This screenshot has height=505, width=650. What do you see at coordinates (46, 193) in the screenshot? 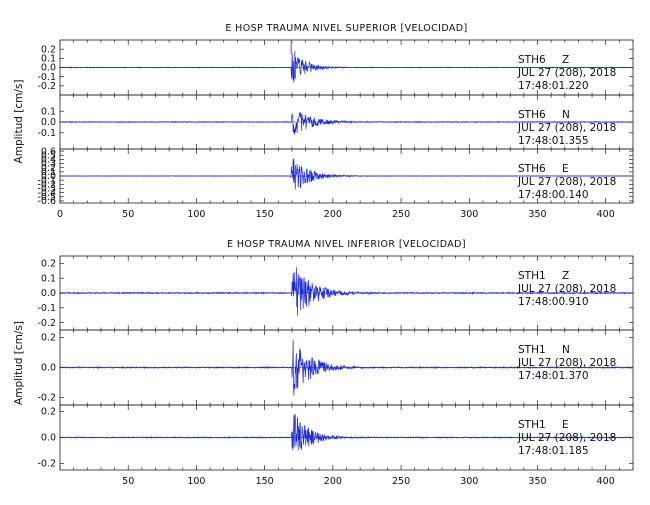
I see `y-tick-label: -0.4` at bounding box center [46, 193].